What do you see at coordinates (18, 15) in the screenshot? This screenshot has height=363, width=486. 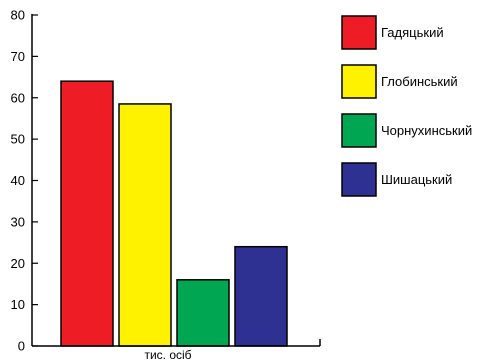 I see `y-tick-label: 80` at bounding box center [18, 15].